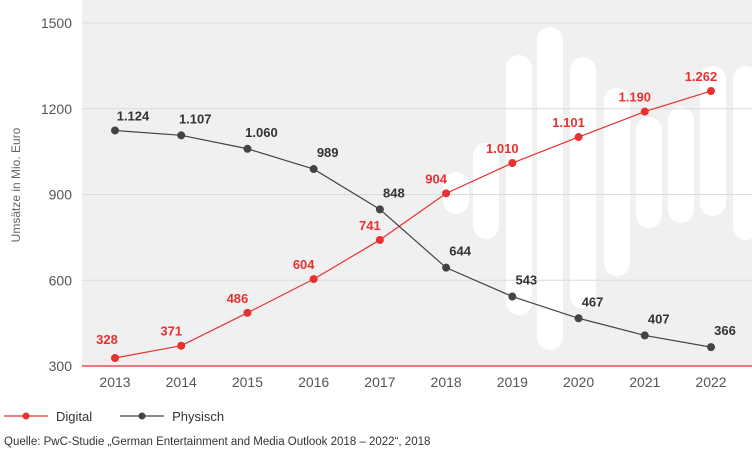 The height and width of the screenshot is (454, 752). I want to click on x-axis-ticks: 2013 2014 2015 2016 2017 2018 2019 2020 2021 2022, so click(412, 382).